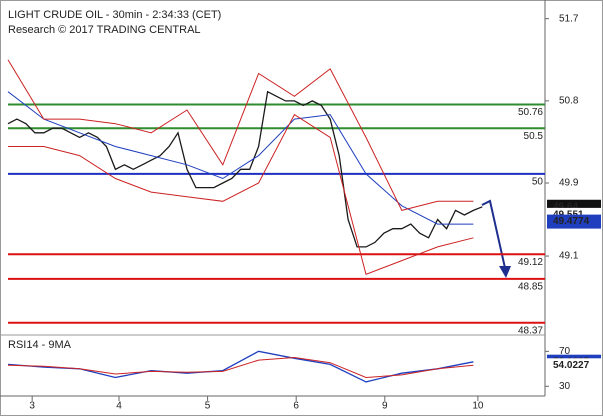 This screenshot has width=603, height=416. I want to click on level-label: 50.5, so click(534, 136).